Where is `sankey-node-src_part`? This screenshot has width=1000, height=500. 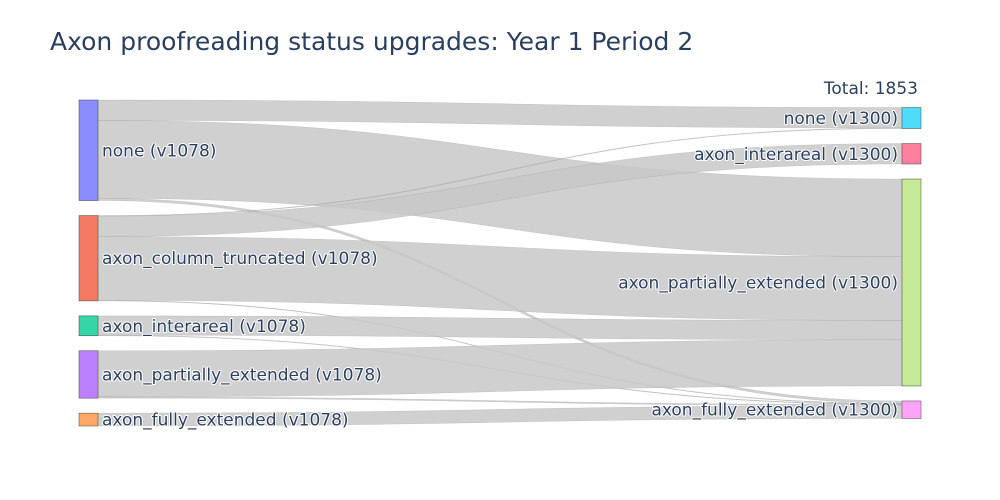 sankey-node-src_part is located at coordinates (88, 374).